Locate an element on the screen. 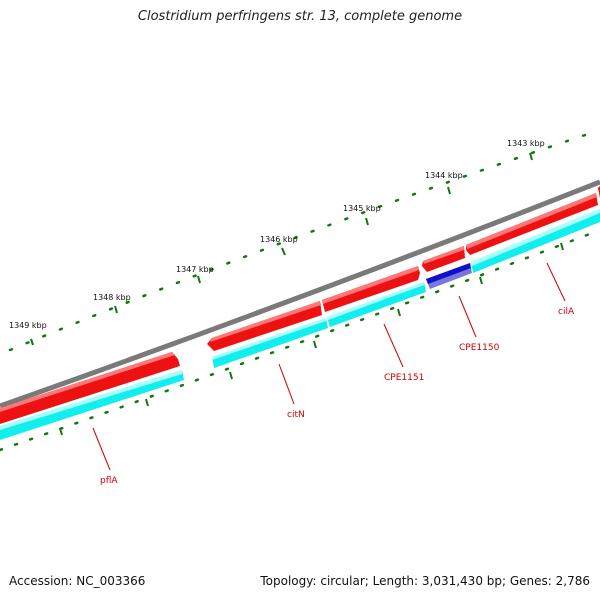 The width and height of the screenshot is (600, 600). gene-label-citN: citN is located at coordinates (296, 415).